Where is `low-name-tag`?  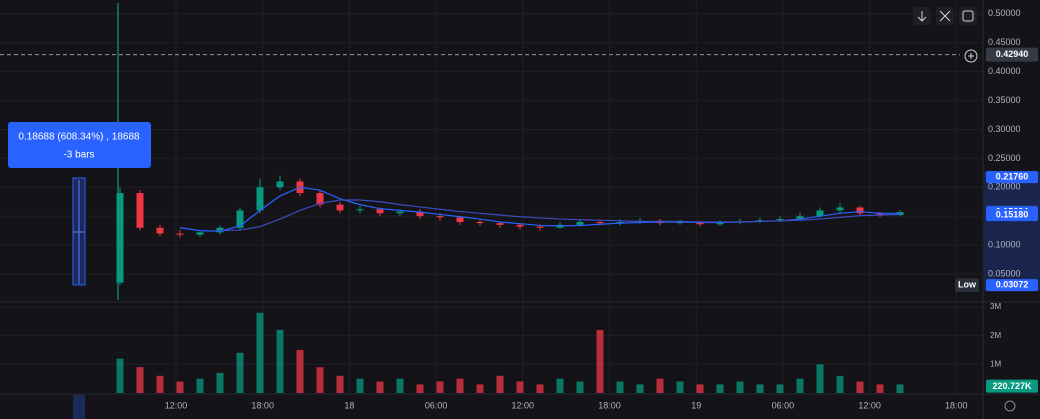 low-name-tag is located at coordinates (967, 285).